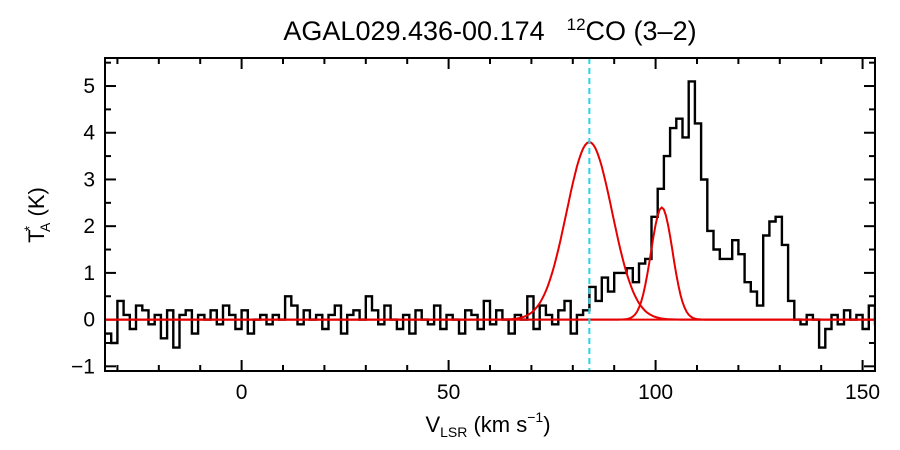 The height and width of the screenshot is (450, 900). I want to click on xlabel-main: V, so click(432, 424).